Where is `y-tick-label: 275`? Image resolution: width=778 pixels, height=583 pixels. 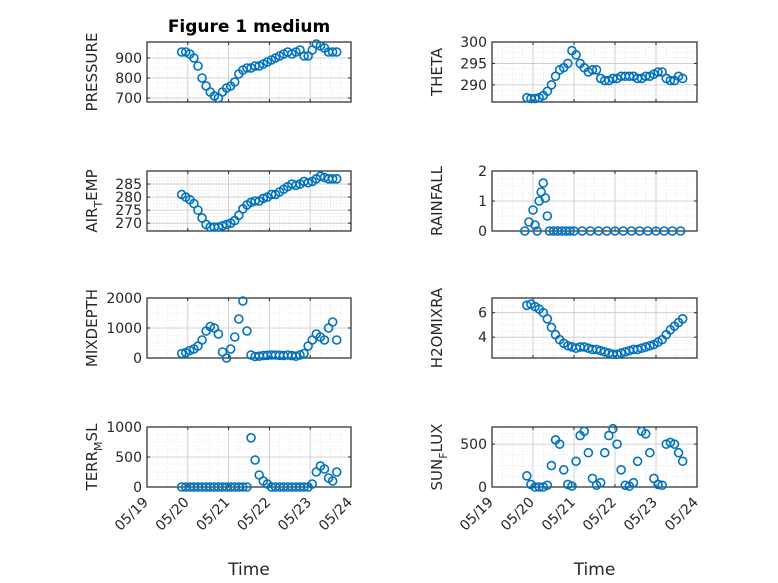
y-tick-label: 275 is located at coordinates (128, 211).